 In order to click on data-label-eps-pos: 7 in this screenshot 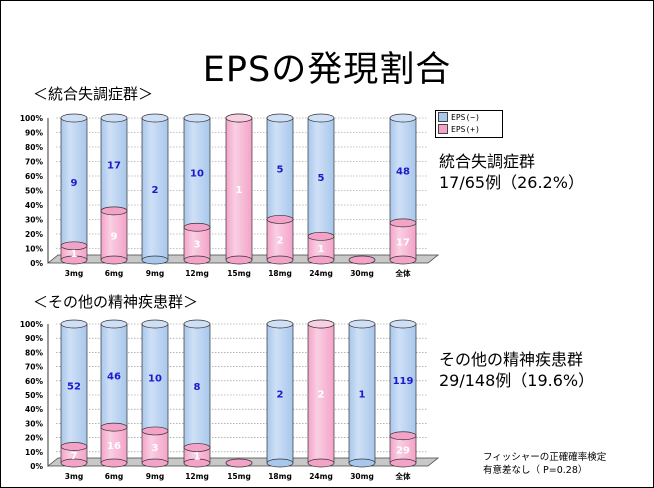, I will do `click(74, 456)`.